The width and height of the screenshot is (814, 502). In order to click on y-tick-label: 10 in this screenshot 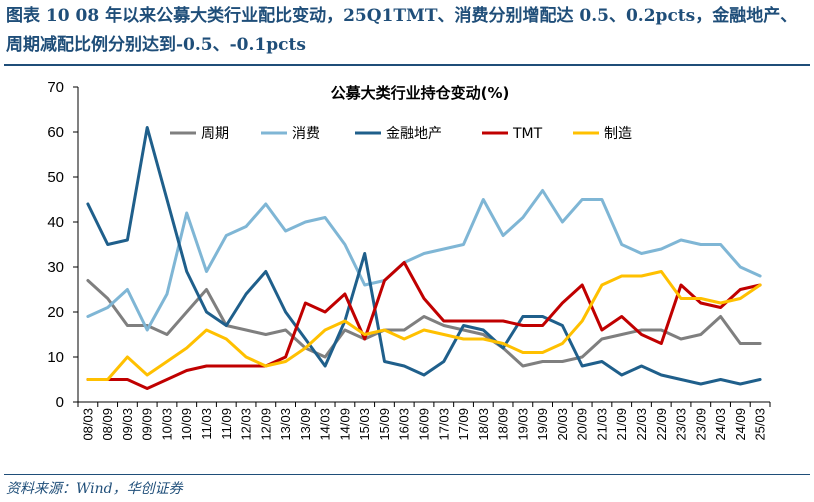, I will do `click(55, 357)`.